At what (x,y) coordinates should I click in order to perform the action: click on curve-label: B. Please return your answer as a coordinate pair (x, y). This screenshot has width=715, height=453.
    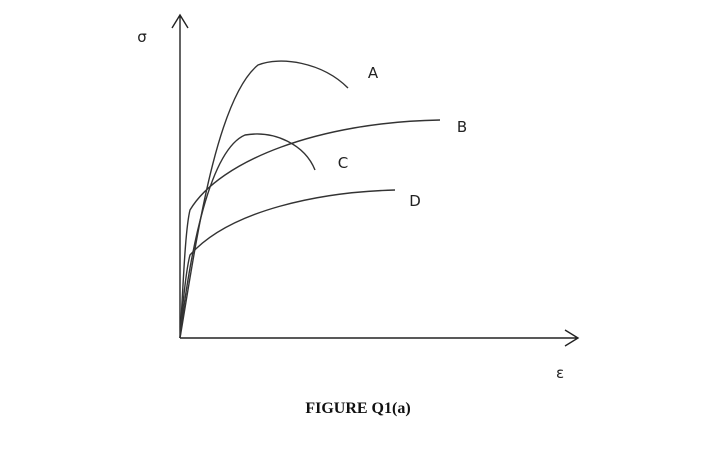
    Looking at the image, I should click on (462, 127).